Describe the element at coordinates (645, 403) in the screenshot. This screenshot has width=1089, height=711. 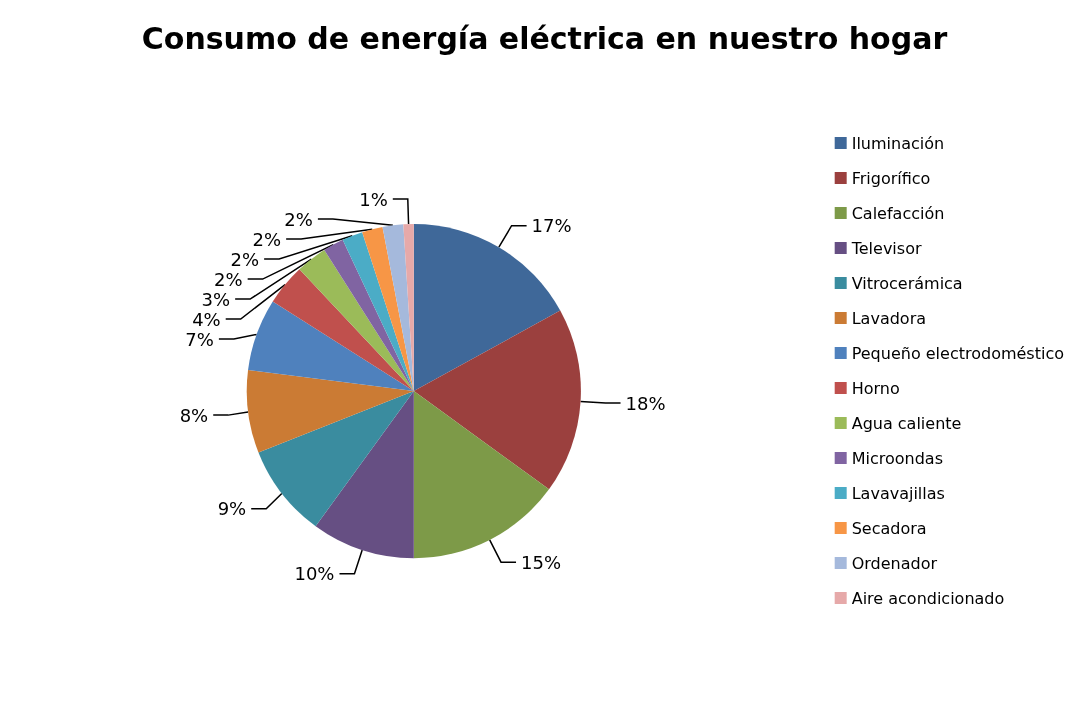
I see `data-label: 18%` at that location.